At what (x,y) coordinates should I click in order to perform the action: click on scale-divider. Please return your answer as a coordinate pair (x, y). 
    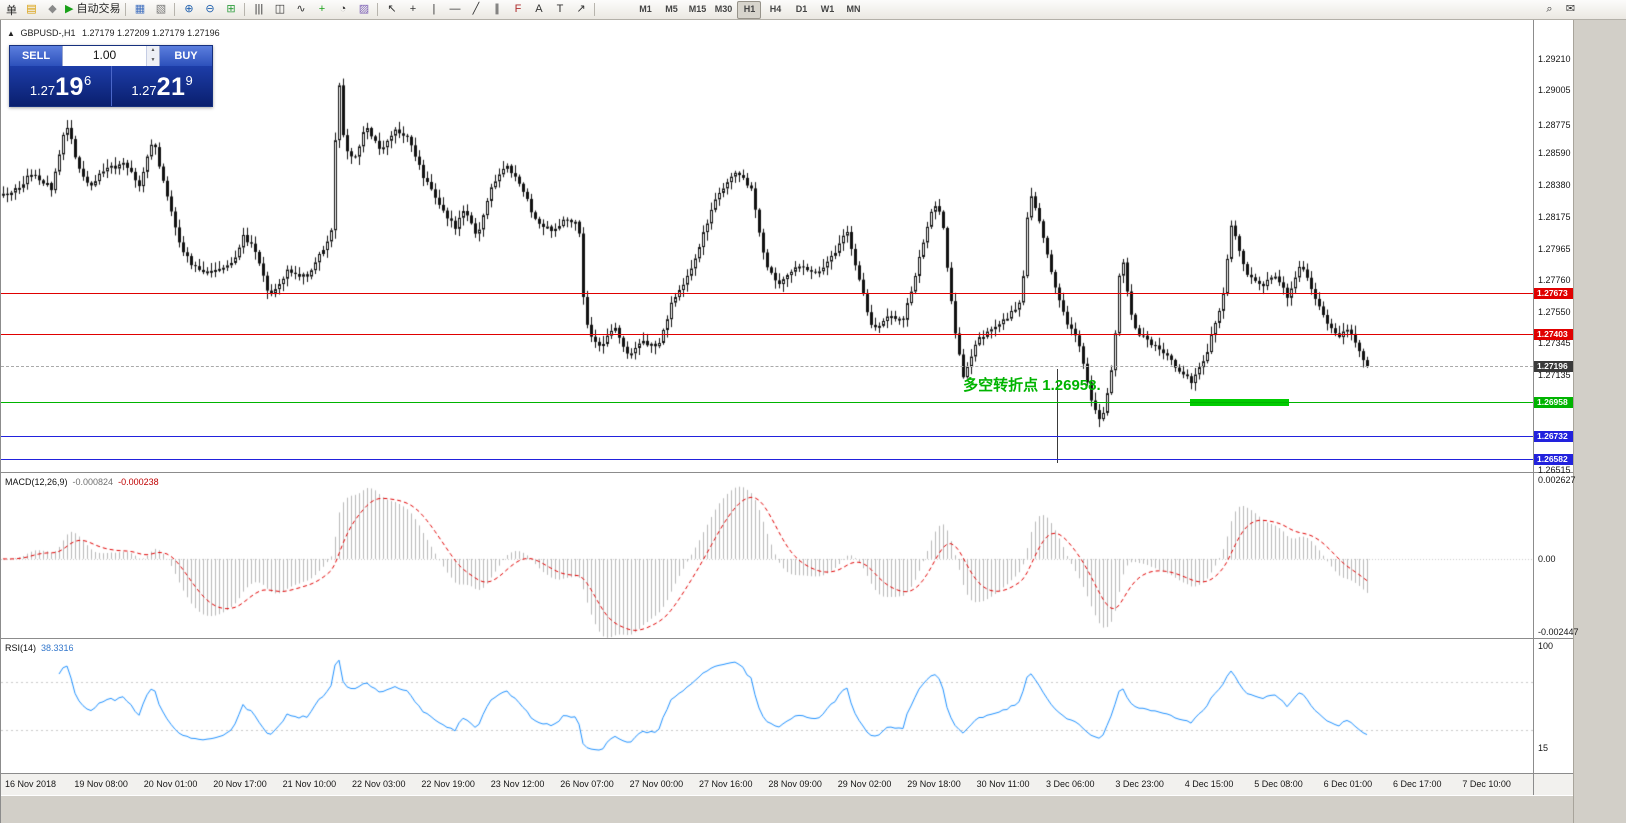
    Looking at the image, I should click on (1533, 407).